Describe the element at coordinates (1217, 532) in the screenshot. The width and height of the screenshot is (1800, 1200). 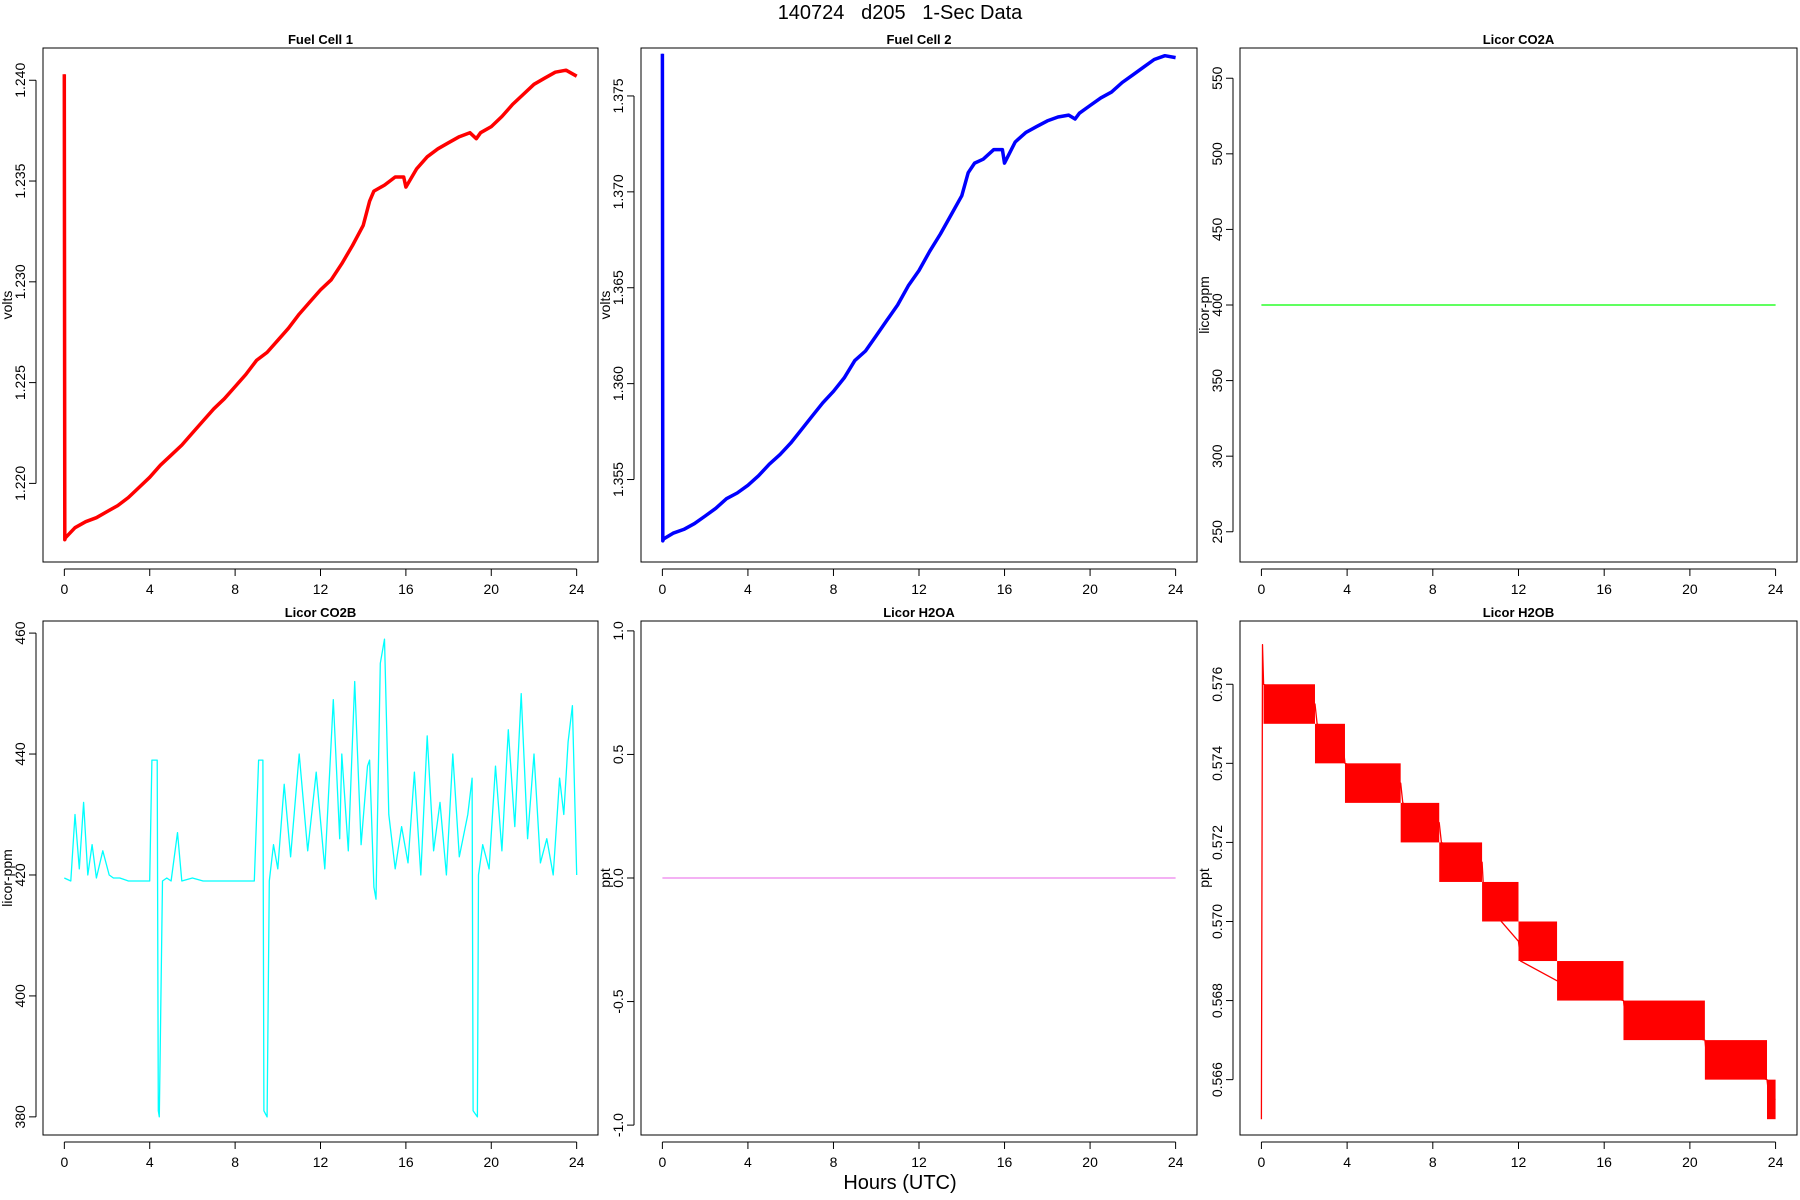
I see `y-tick-label: 250` at that location.